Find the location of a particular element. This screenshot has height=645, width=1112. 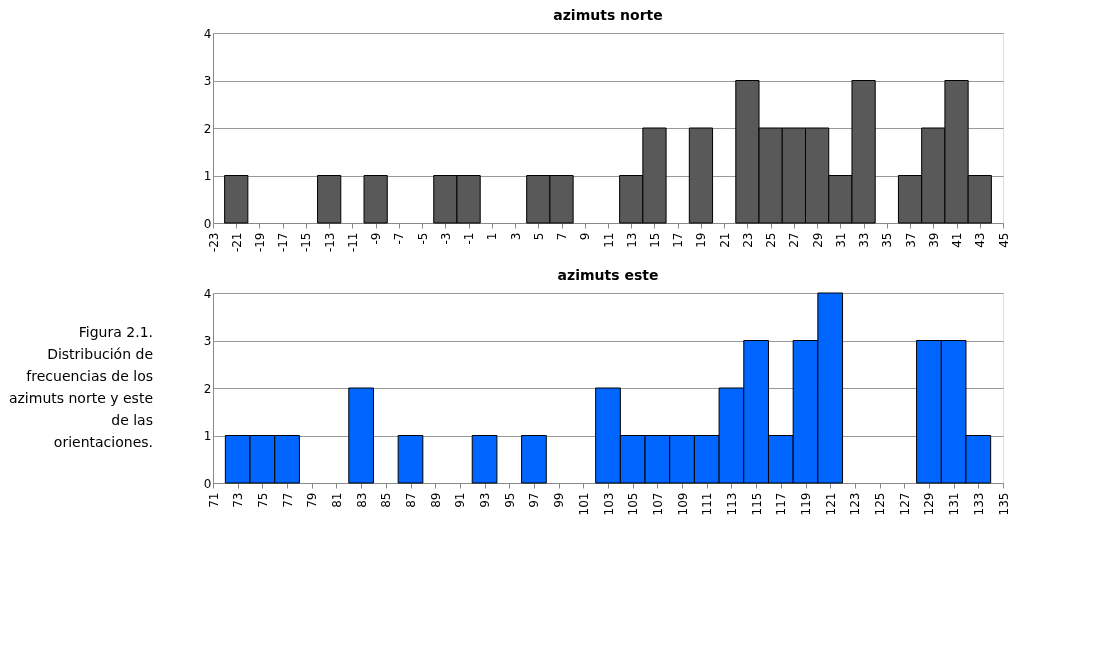

x-tick-label: 75 is located at coordinates (262, 500).